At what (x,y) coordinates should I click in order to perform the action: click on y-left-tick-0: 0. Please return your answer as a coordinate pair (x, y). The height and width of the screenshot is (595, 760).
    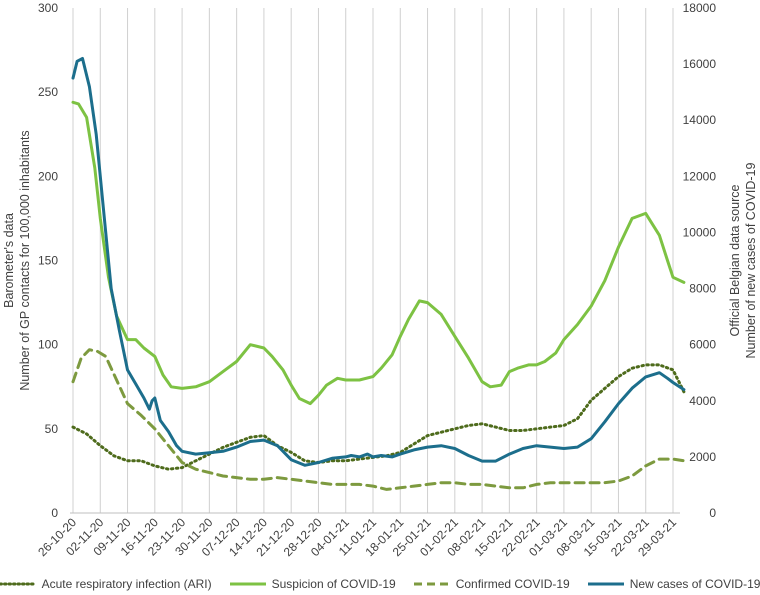
    Looking at the image, I should click on (54, 513).